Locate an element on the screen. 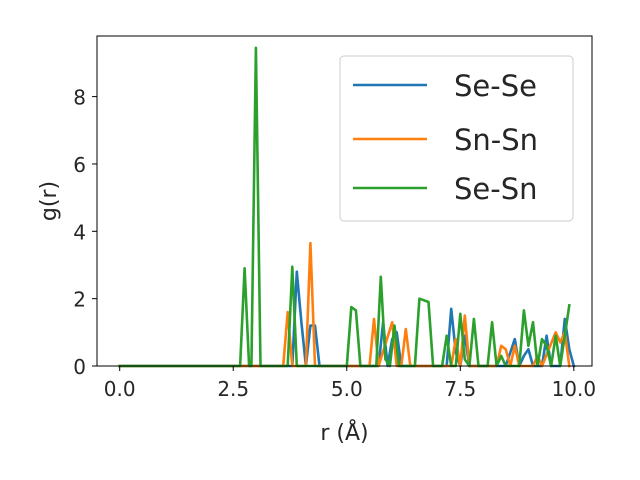 This screenshot has width=640, height=480. x-tick-label: 2.5 is located at coordinates (233, 389).